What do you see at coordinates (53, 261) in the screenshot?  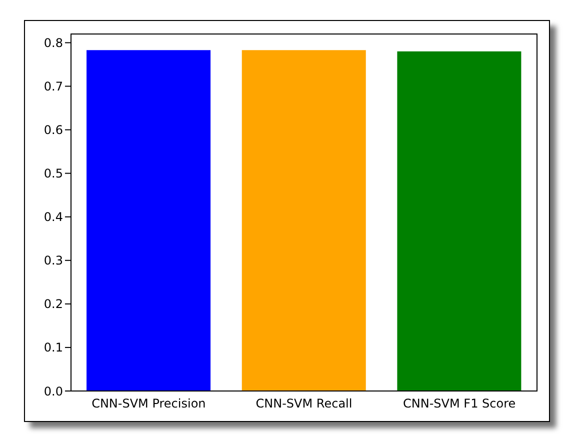 I see `y-tick-label: 0.3` at bounding box center [53, 261].